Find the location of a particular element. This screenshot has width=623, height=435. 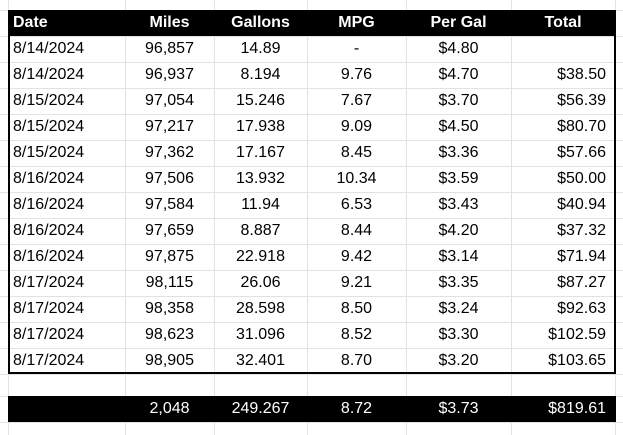

cell-miles: 96,937 is located at coordinates (169, 74).